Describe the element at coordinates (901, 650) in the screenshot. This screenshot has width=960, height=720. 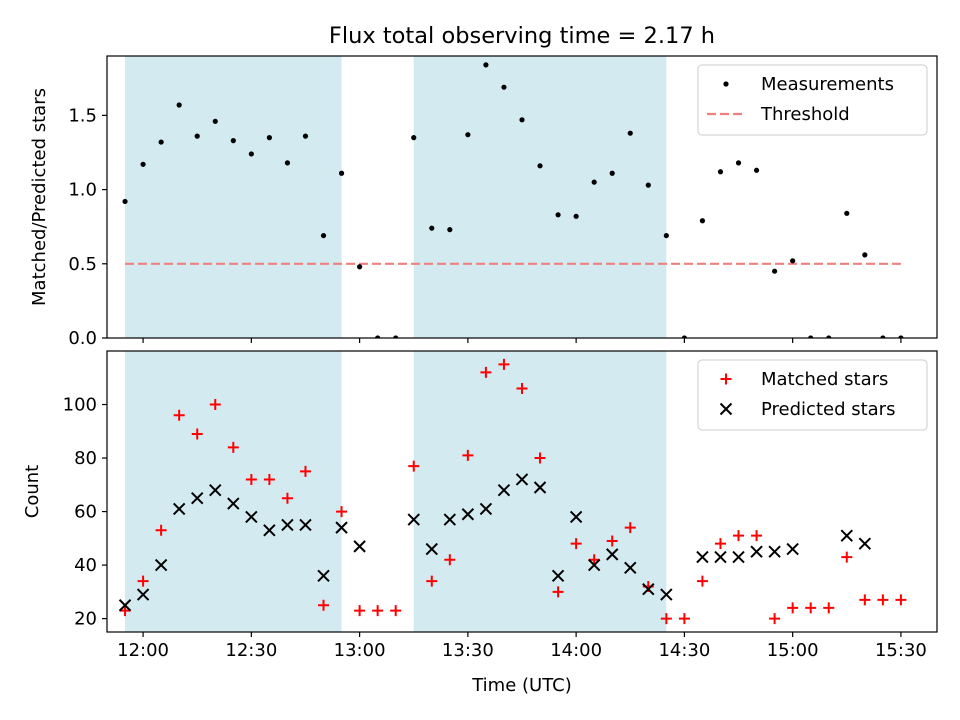
I see `x-tick-label: 15:30` at that location.